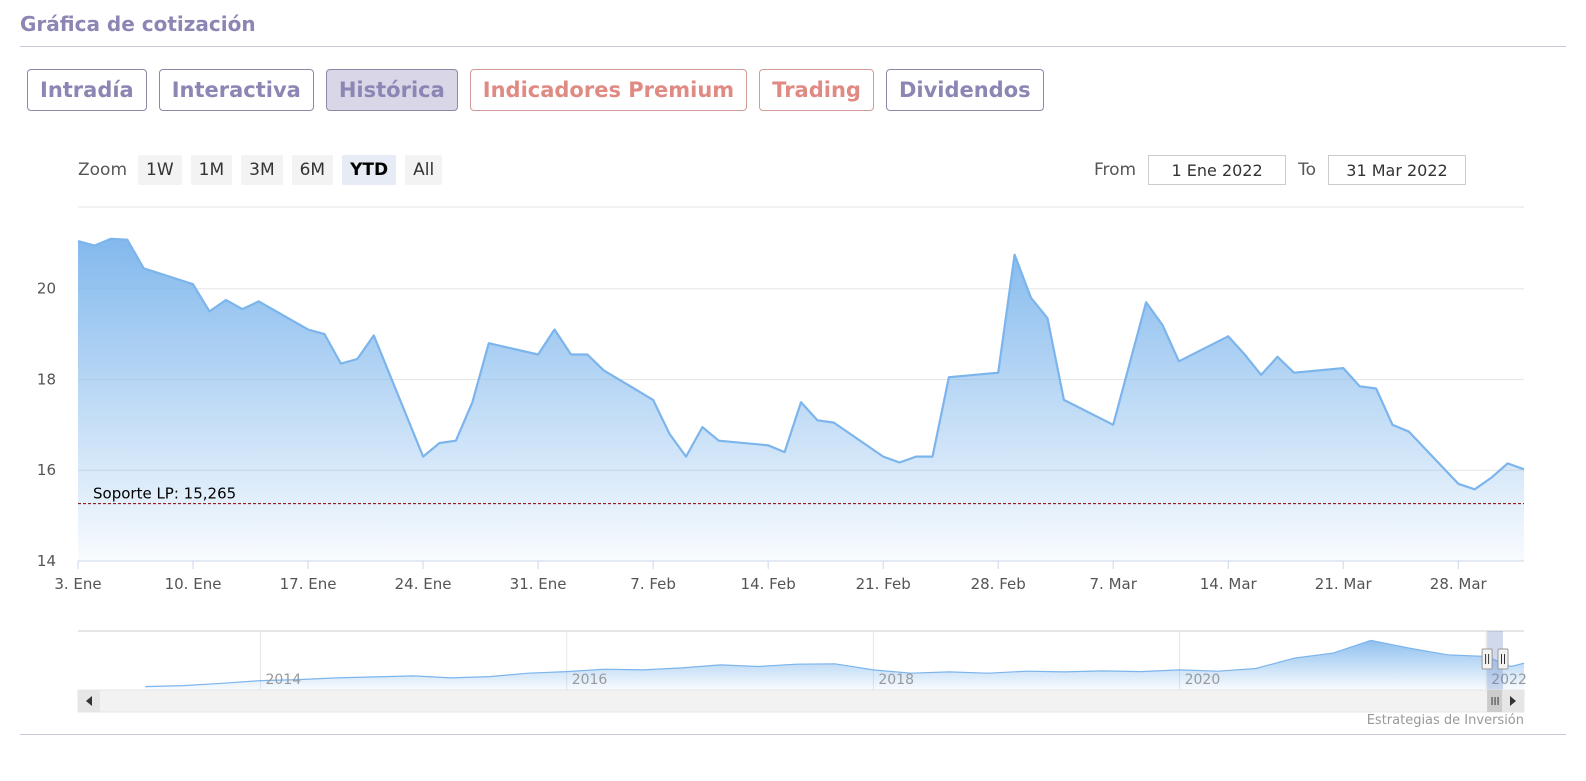 This screenshot has width=1586, height=781. I want to click on tab-trading: Trading, so click(816, 90).